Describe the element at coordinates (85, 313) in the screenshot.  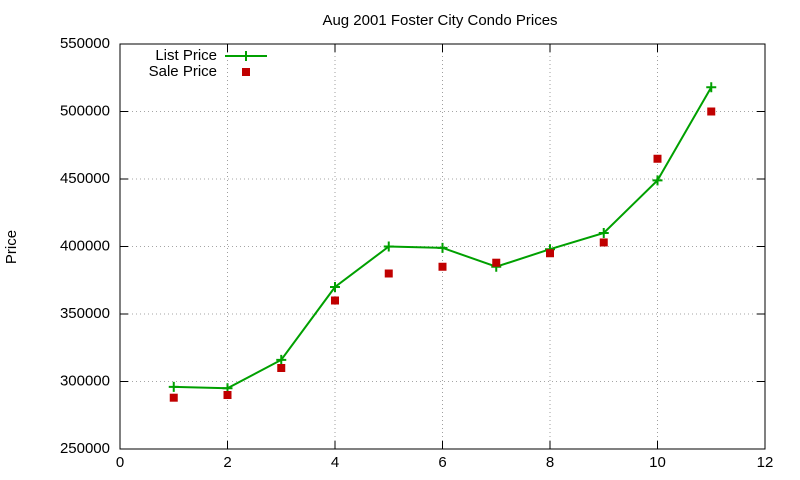
I see `y-tick-label: 350000` at that location.